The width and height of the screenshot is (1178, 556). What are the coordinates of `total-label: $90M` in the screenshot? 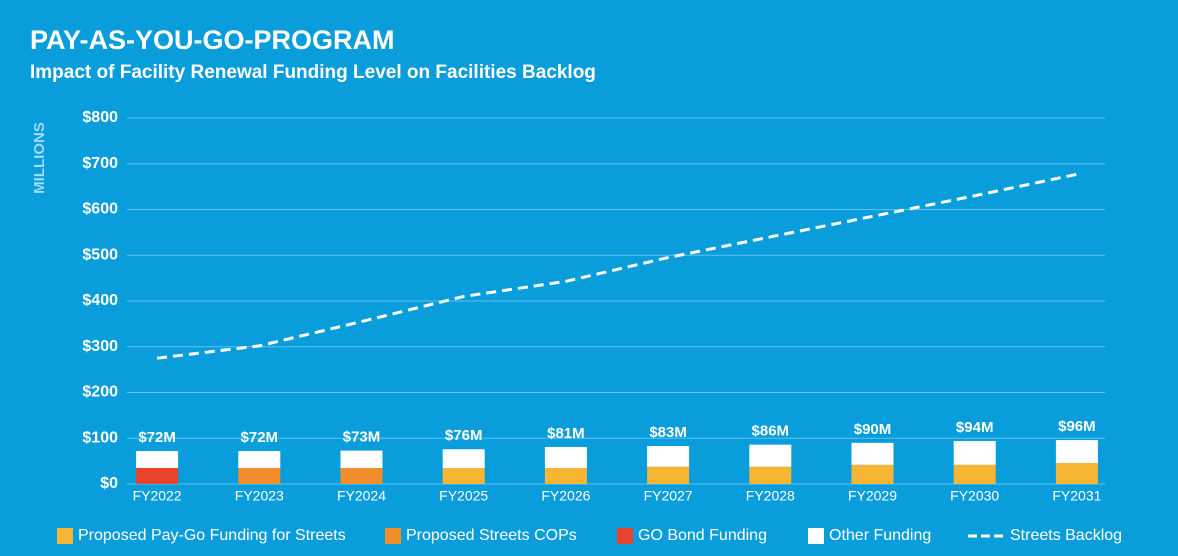 It's located at (873, 429).